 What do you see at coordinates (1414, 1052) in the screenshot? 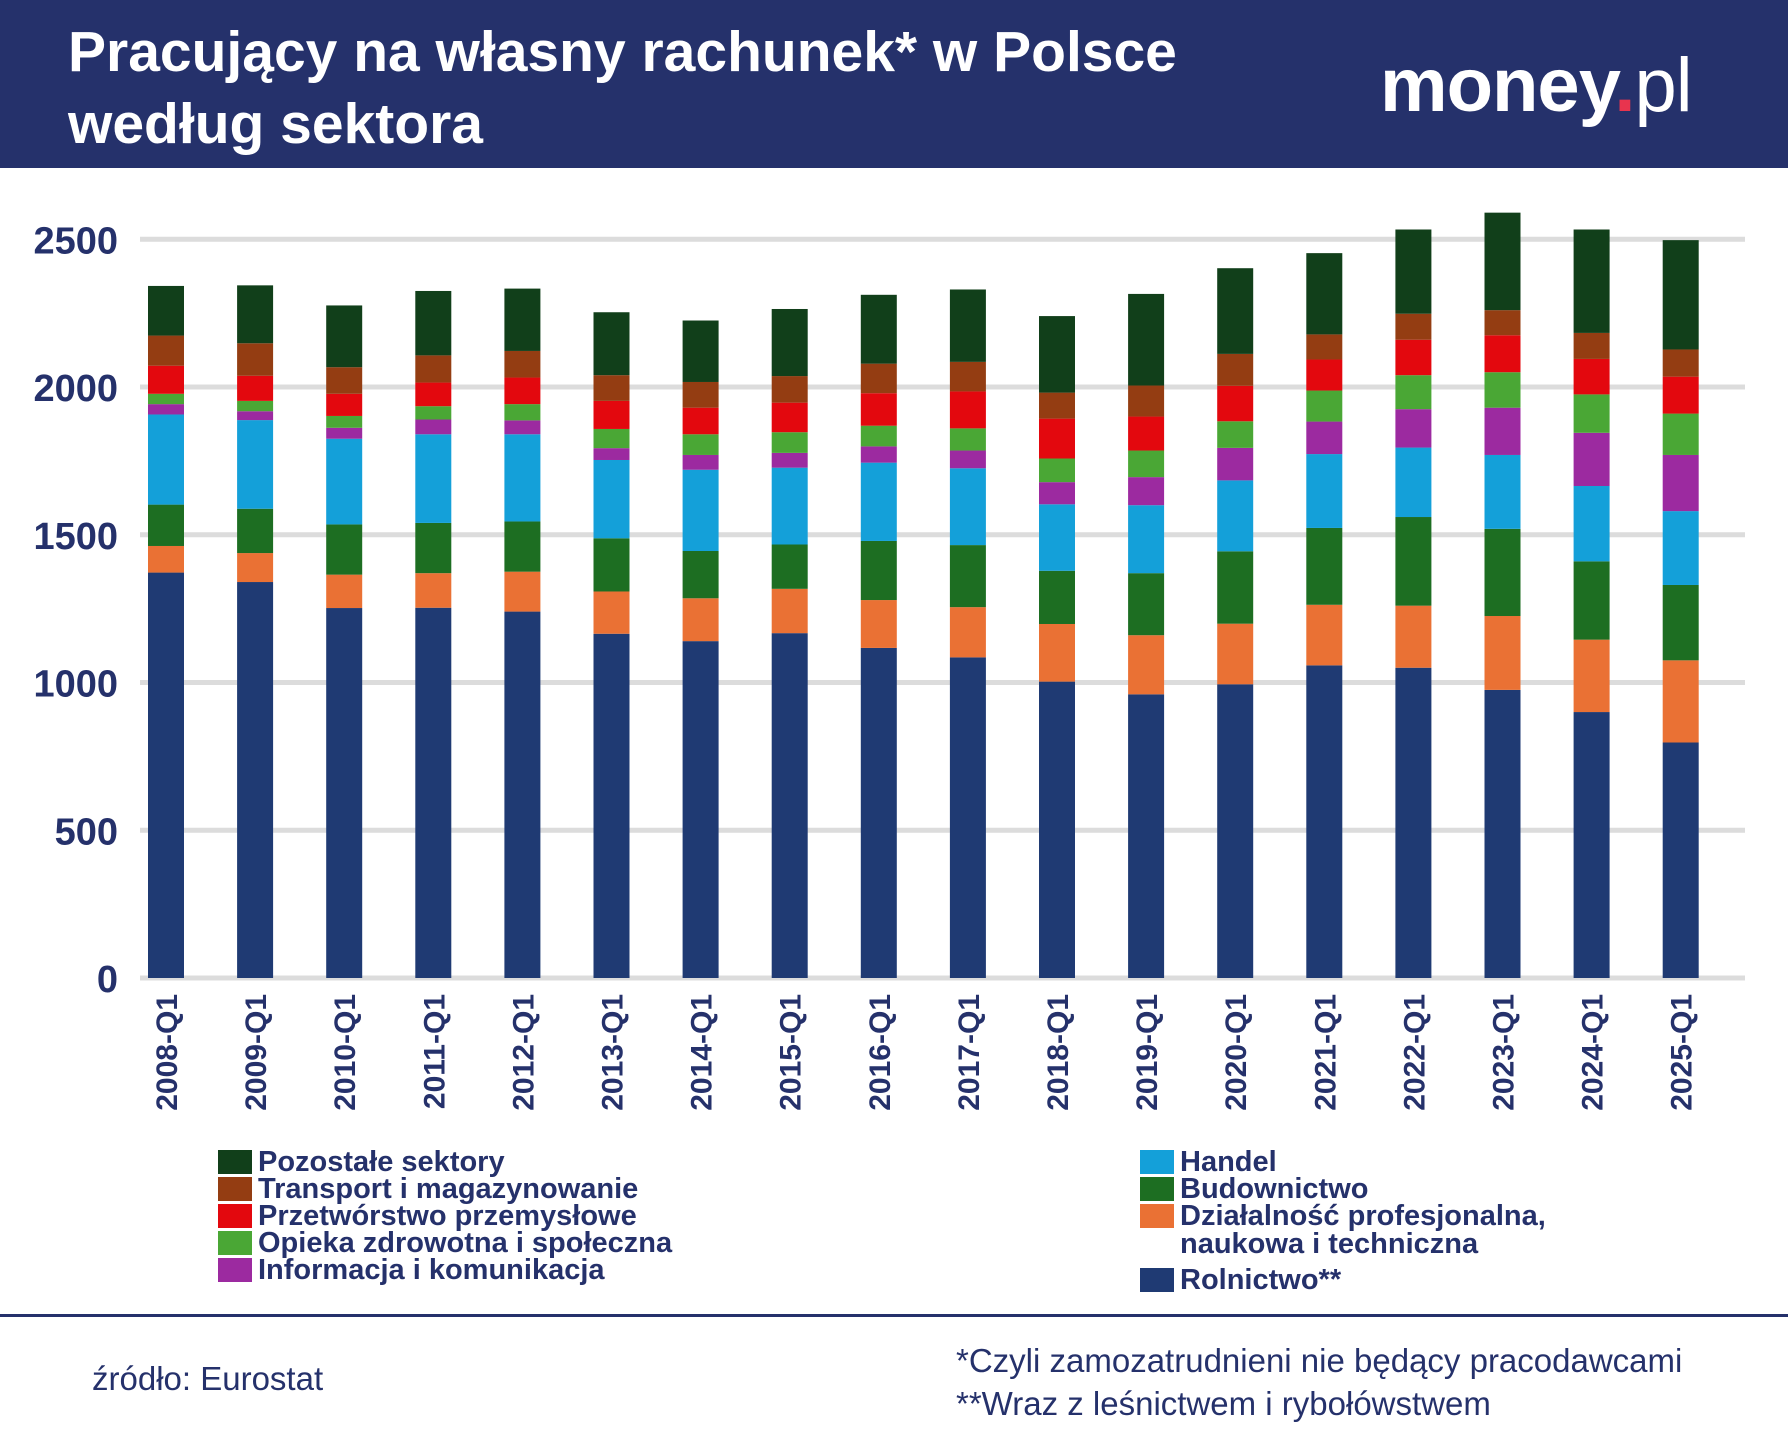
I see `x-tick-label-2022-Q1: 2022-Q1` at bounding box center [1414, 1052].